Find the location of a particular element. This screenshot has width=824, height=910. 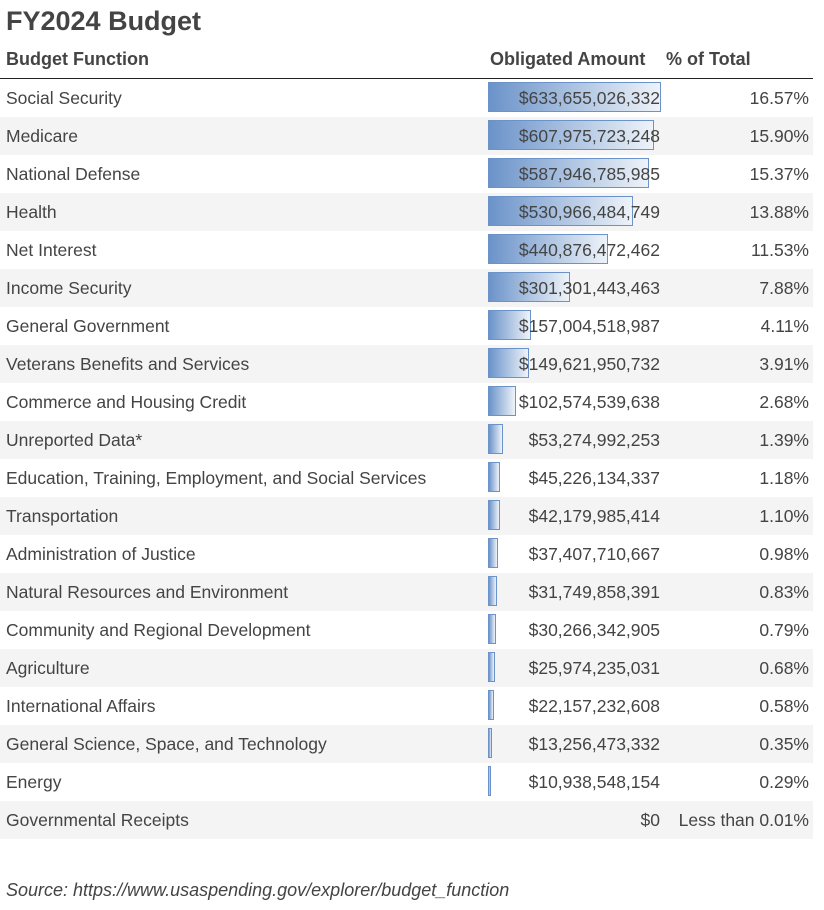

budget-function-name: General Science, Space, and Technology is located at coordinates (166, 744).